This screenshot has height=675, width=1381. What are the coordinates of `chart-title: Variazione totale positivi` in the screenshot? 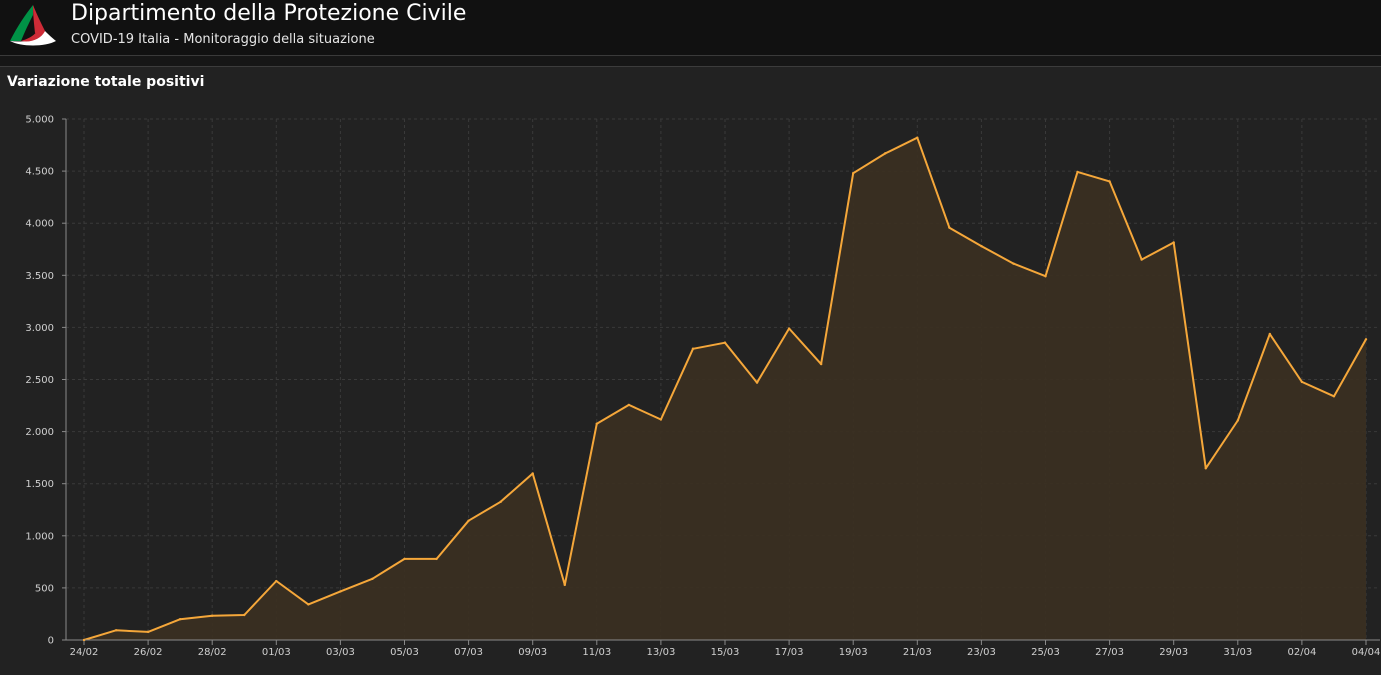 It's located at (106, 82).